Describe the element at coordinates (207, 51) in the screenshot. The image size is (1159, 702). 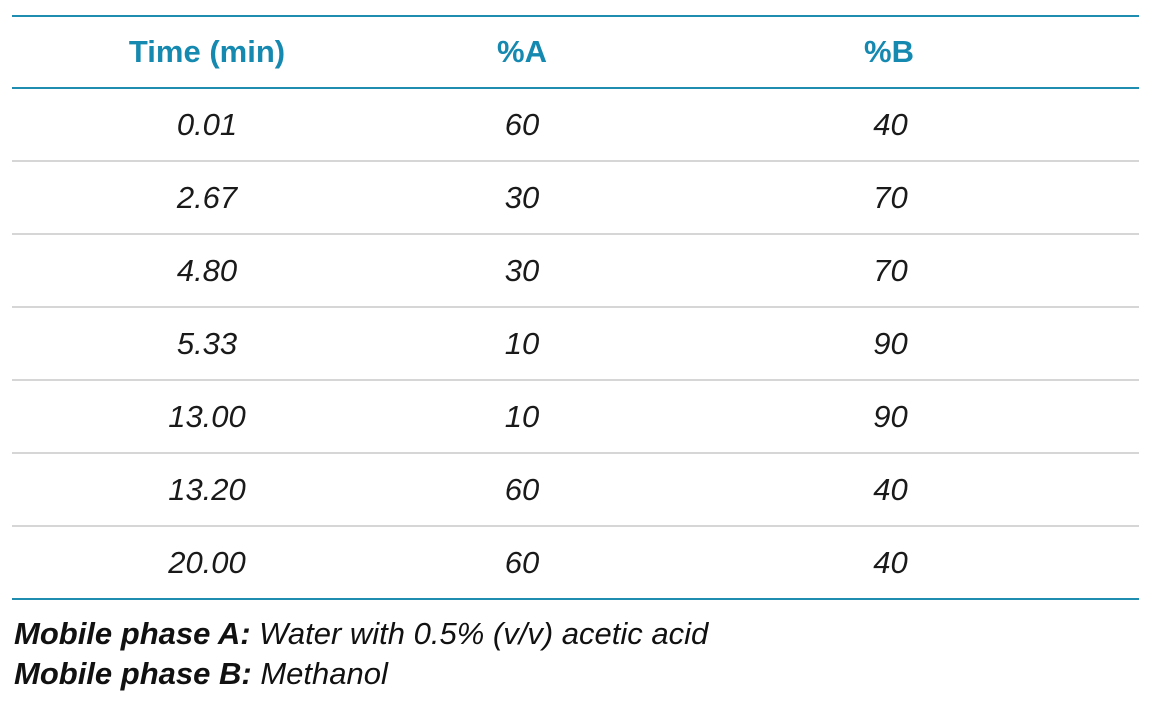
I see `header-time: Time (min)` at that location.